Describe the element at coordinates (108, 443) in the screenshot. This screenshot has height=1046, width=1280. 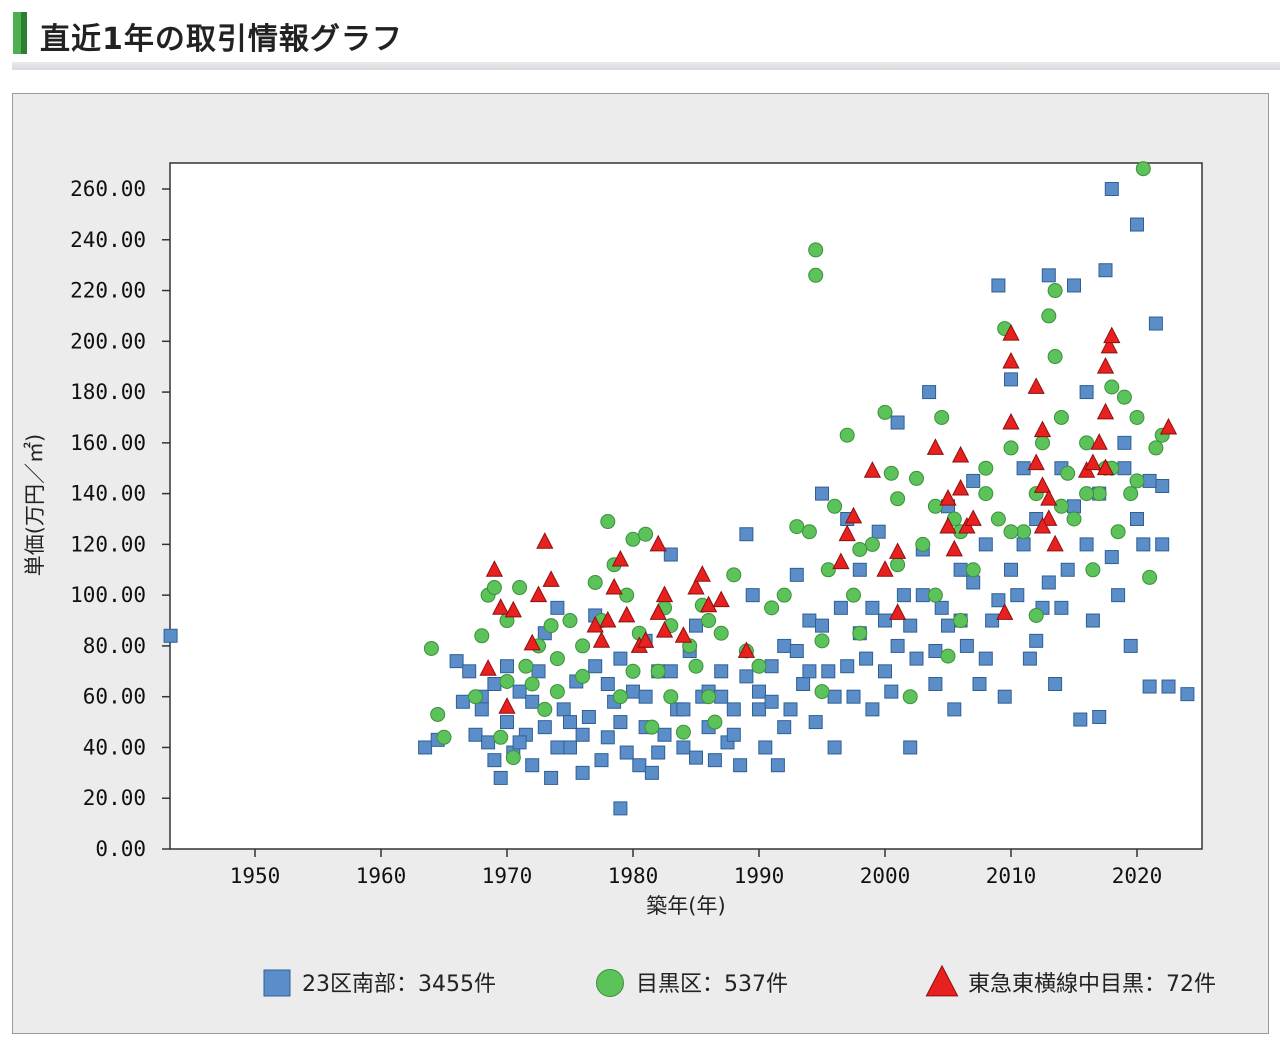
I see `y-tick-label: 160.00` at that location.